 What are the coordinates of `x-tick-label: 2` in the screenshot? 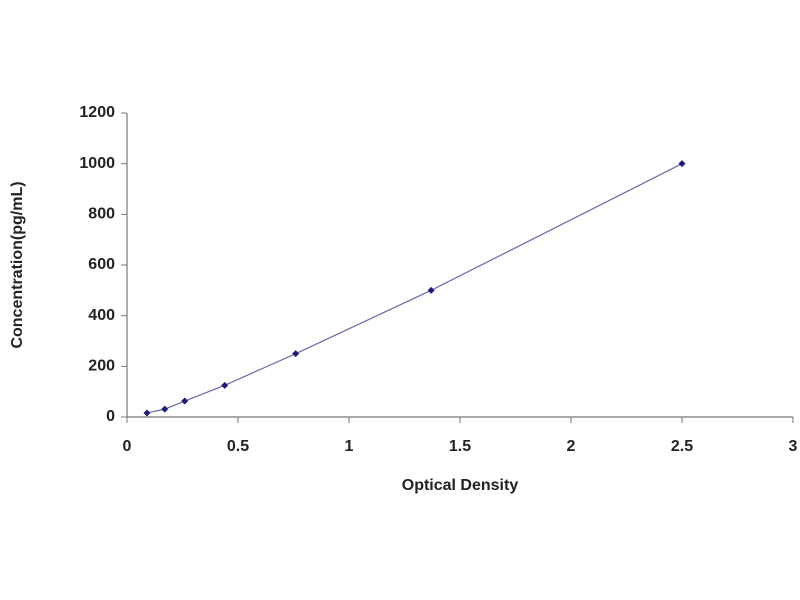 It's located at (571, 446).